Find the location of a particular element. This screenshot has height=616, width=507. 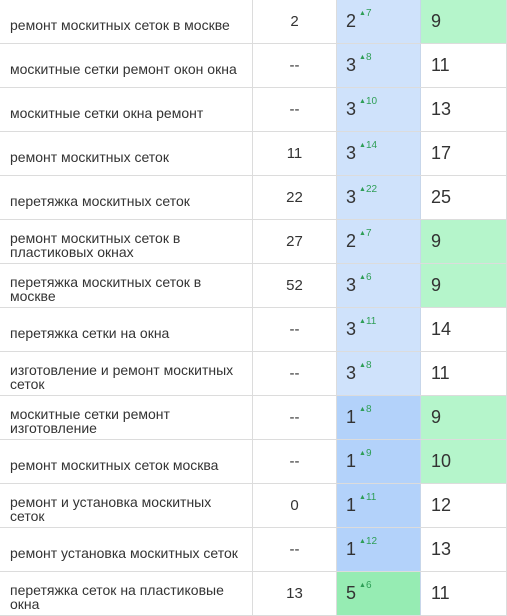

position-cell: 3 ▲10 is located at coordinates (379, 109).